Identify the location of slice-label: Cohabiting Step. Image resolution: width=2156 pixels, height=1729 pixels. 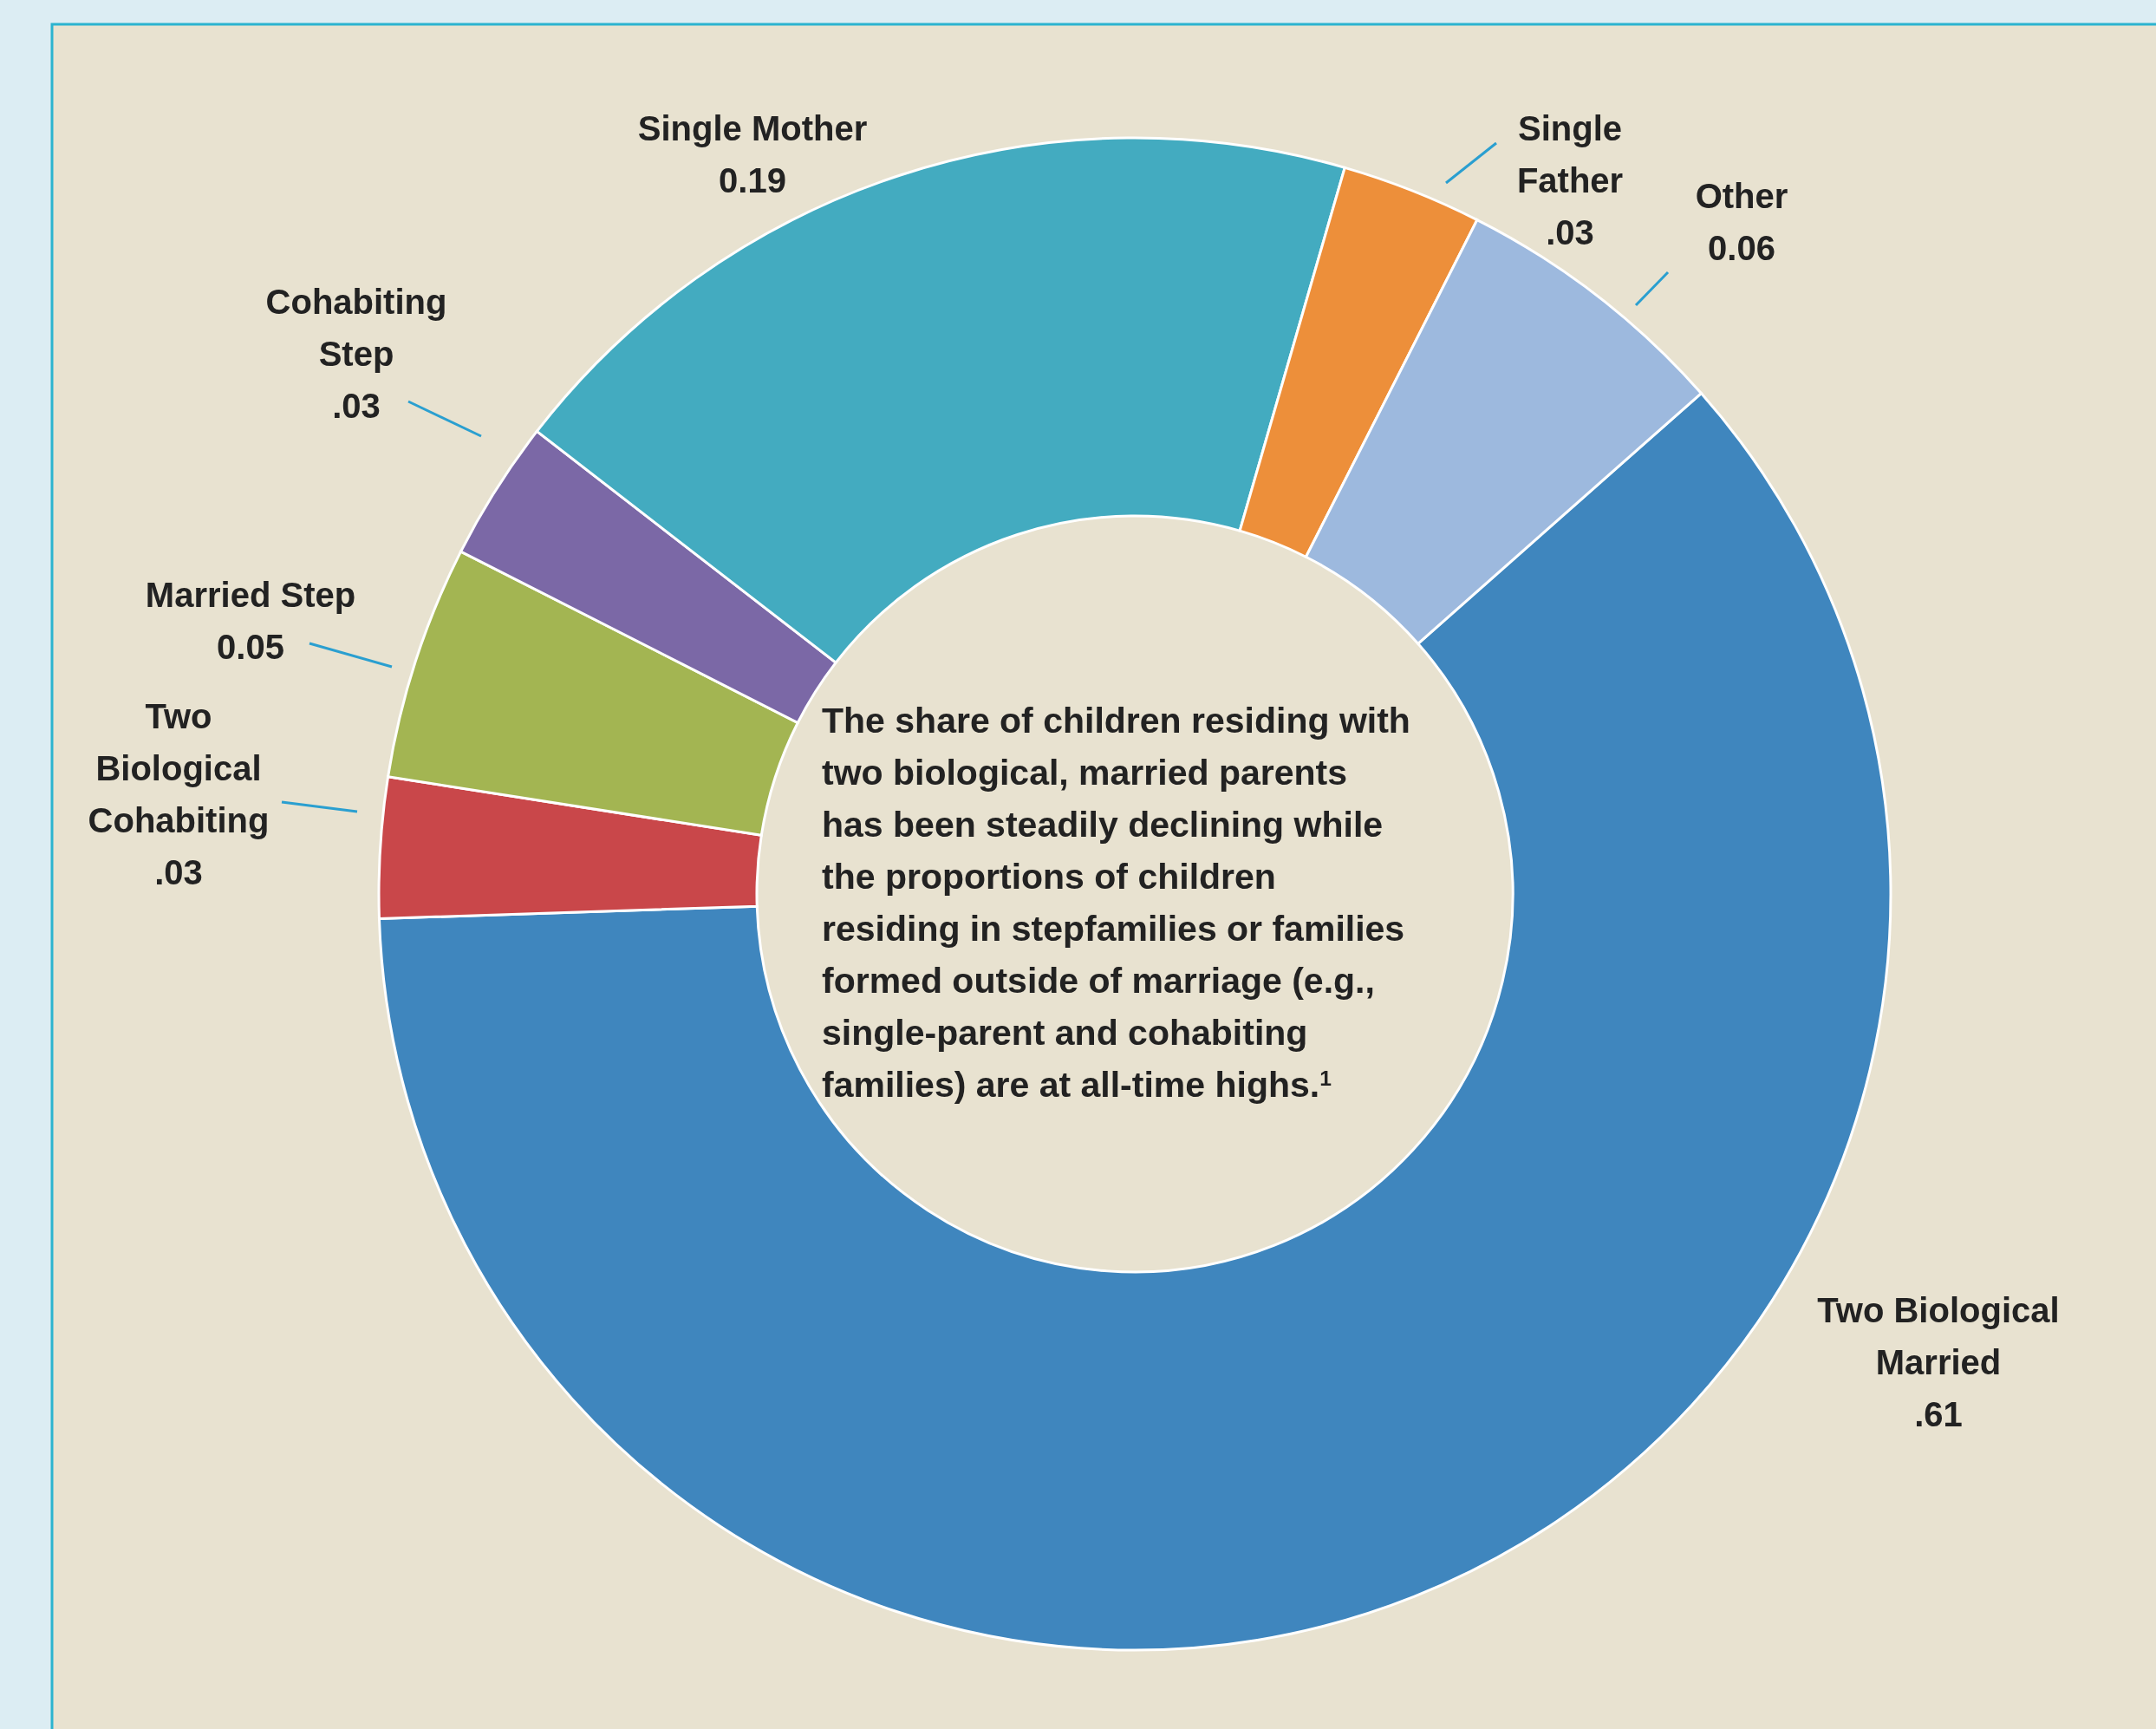
(356, 328).